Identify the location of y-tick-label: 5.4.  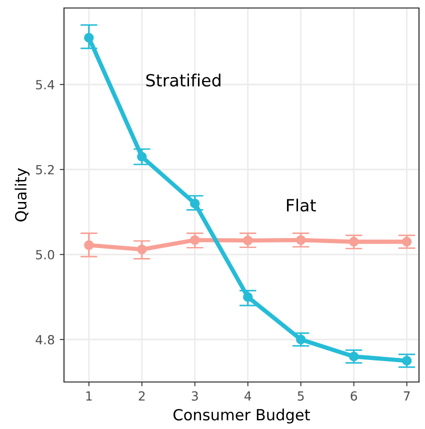
(45, 85).